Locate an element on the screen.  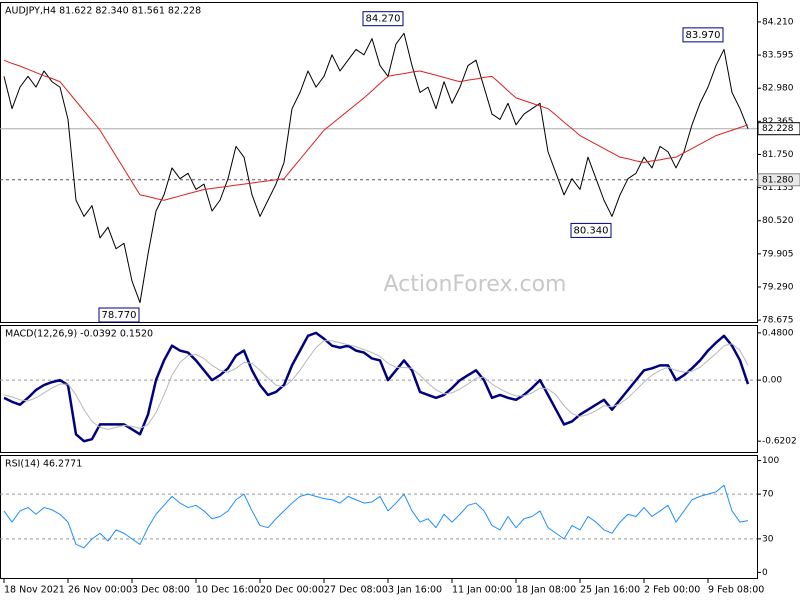
y-tick-label: 82.980 is located at coordinates (778, 89).